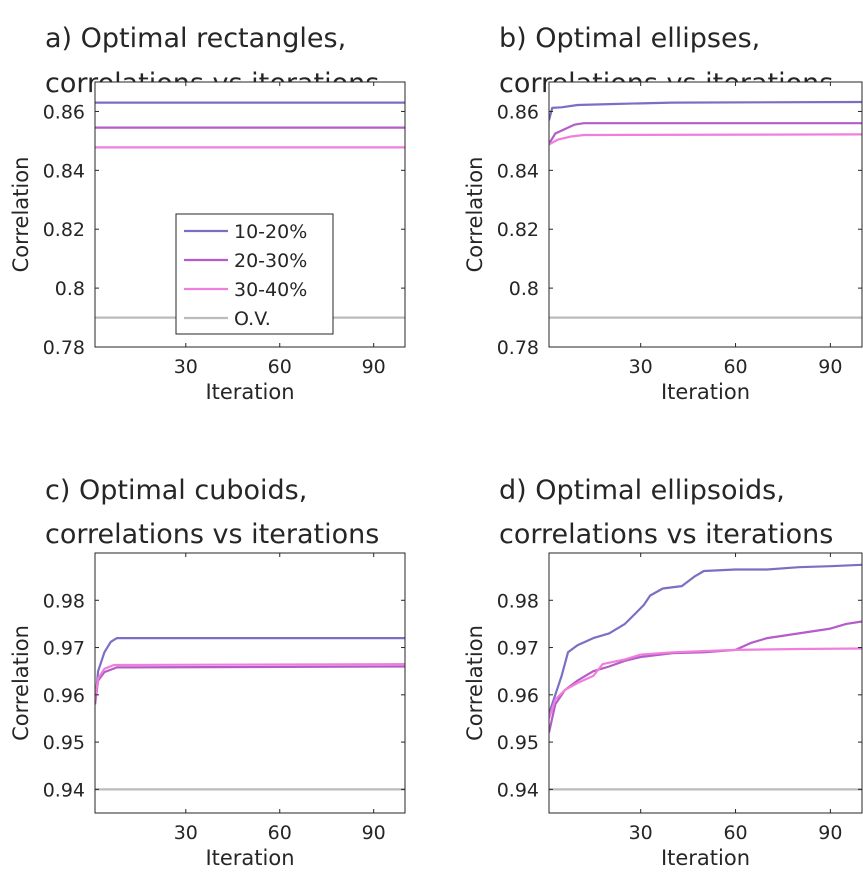 This screenshot has height=874, width=863. I want to click on panel-b-xtick-label-2: 90, so click(830, 367).